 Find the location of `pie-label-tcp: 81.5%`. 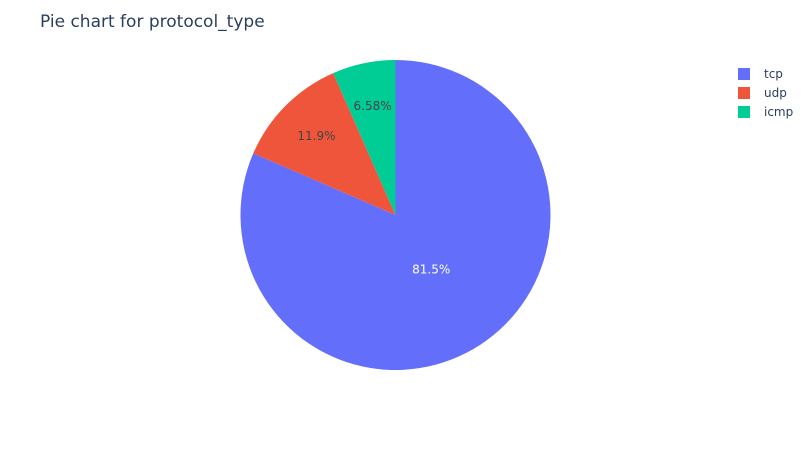

pie-label-tcp: 81.5% is located at coordinates (431, 269).